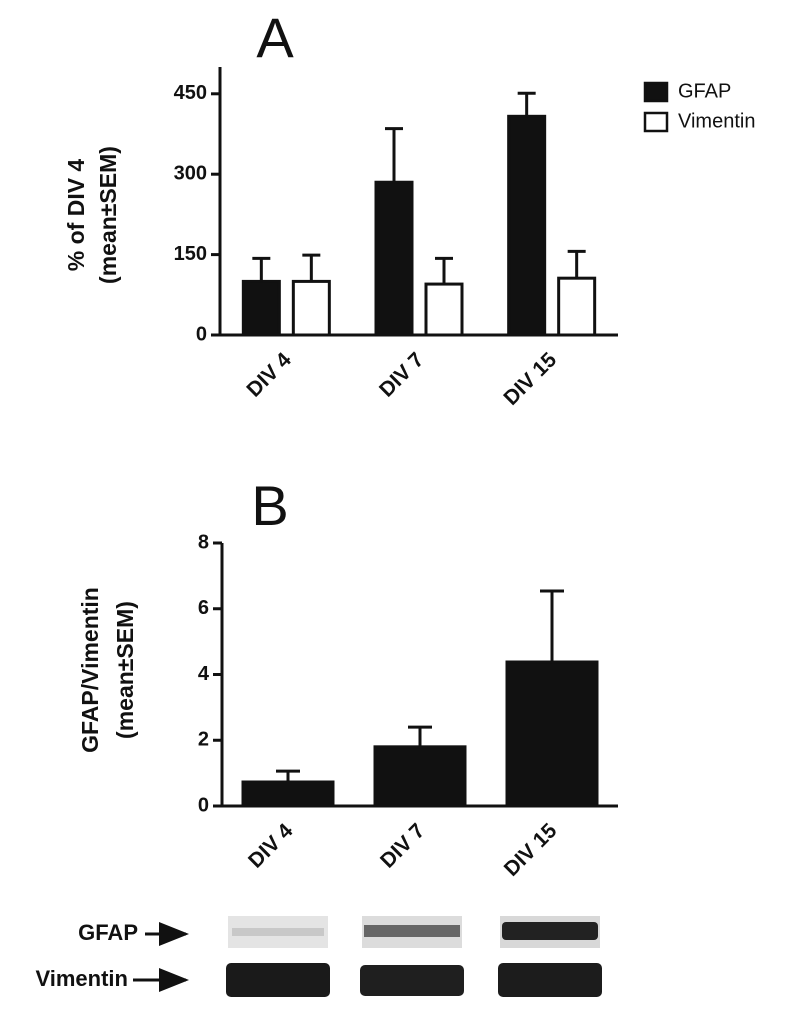 The image size is (800, 1012). What do you see at coordinates (203, 542) in the screenshot?
I see `y-tick-label: 8` at bounding box center [203, 542].